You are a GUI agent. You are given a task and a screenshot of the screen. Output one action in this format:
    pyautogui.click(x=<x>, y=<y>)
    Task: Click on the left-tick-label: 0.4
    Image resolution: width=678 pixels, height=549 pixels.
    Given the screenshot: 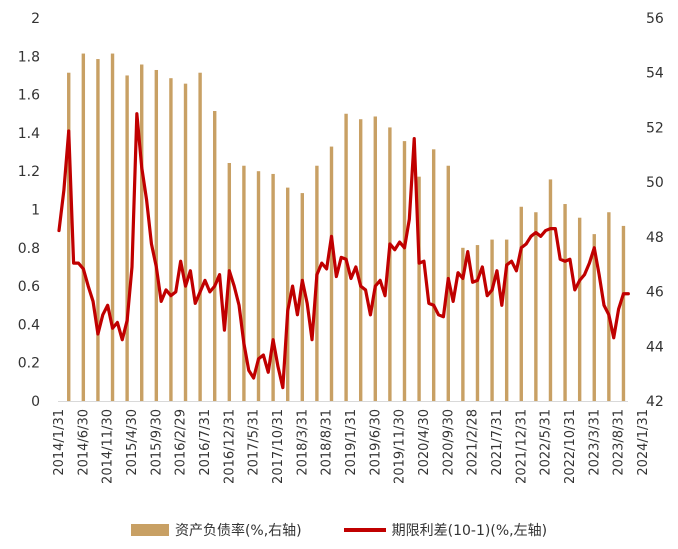 What is the action you would take?
    pyautogui.click(x=29, y=325)
    